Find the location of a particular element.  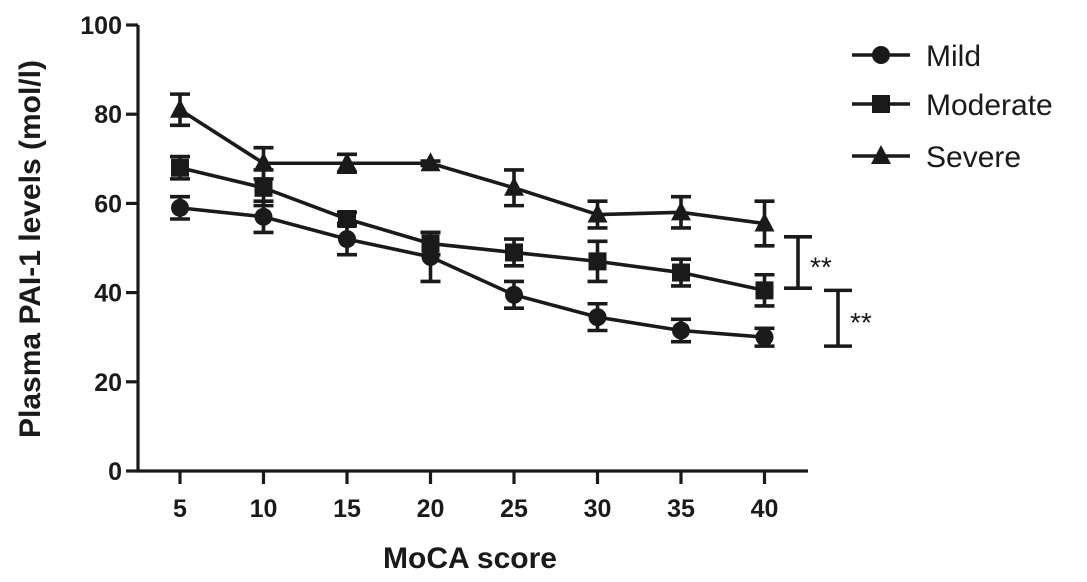

legend: Mild Moderate Severe is located at coordinates (952, 107).